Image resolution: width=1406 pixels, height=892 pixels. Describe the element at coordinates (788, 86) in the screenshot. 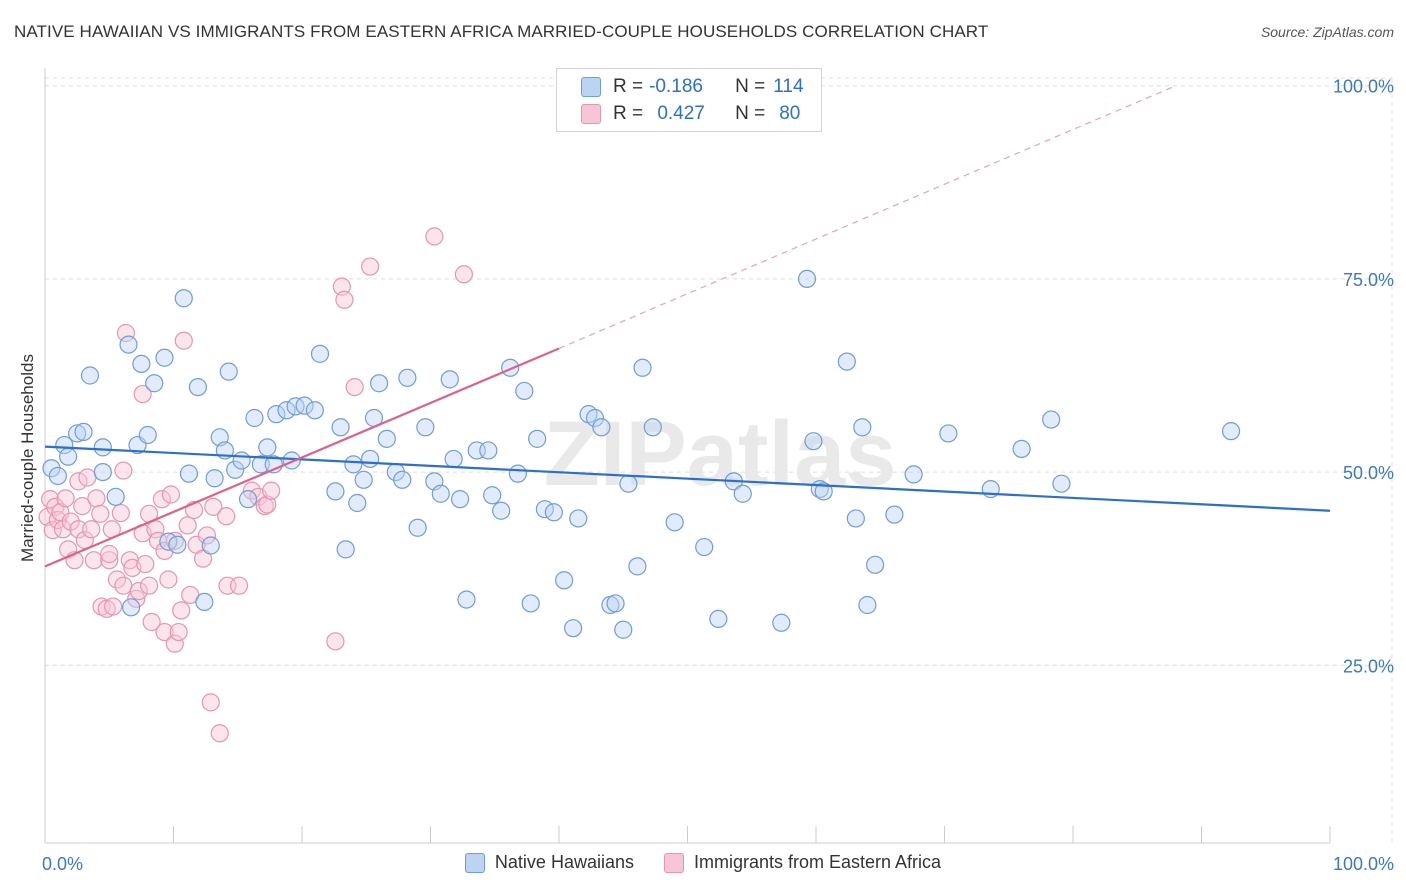

I see `n-value: 114` at that location.